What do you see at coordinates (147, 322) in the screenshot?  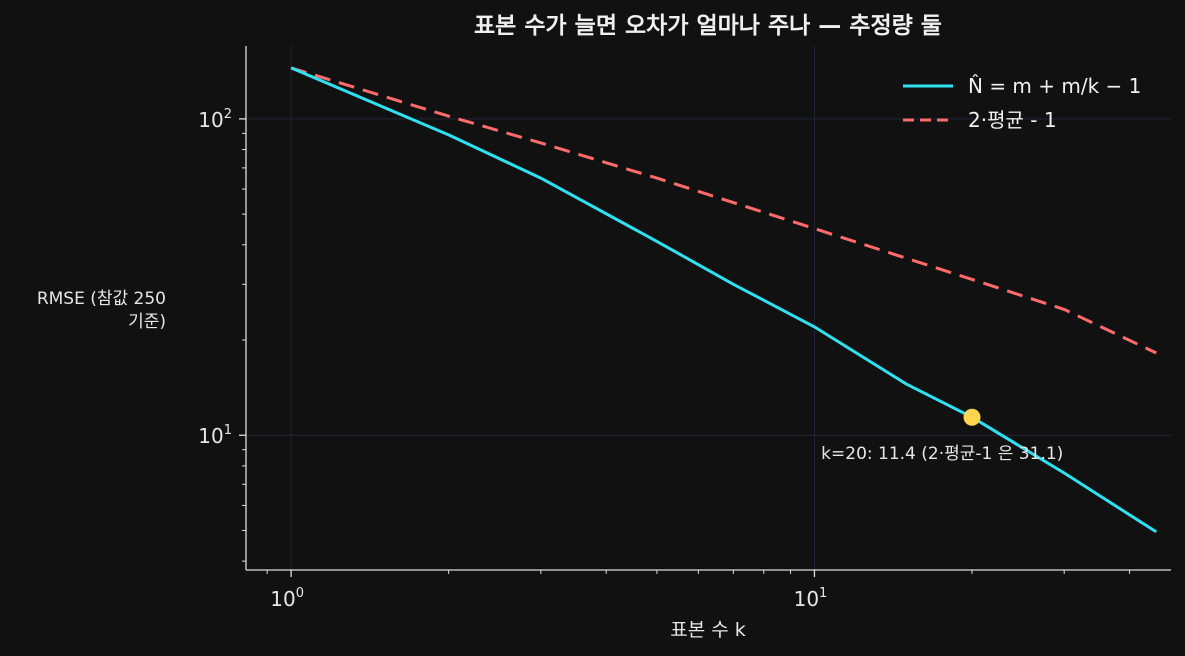 I see `y-axis-label-line-2: 기준)` at bounding box center [147, 322].